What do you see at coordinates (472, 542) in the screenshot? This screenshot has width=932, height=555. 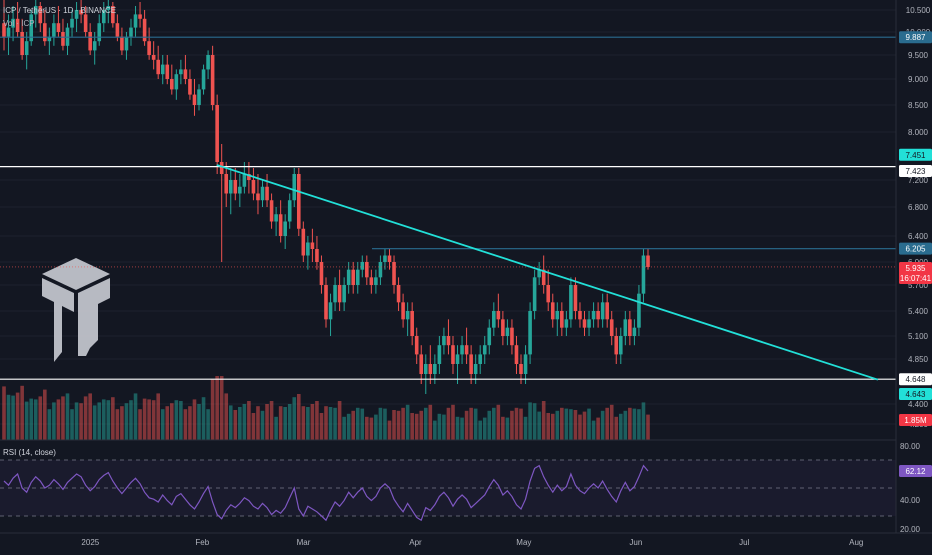 I see `time-axis: 2025 Feb Mar Apr May Jun Jul Aug` at bounding box center [472, 542].